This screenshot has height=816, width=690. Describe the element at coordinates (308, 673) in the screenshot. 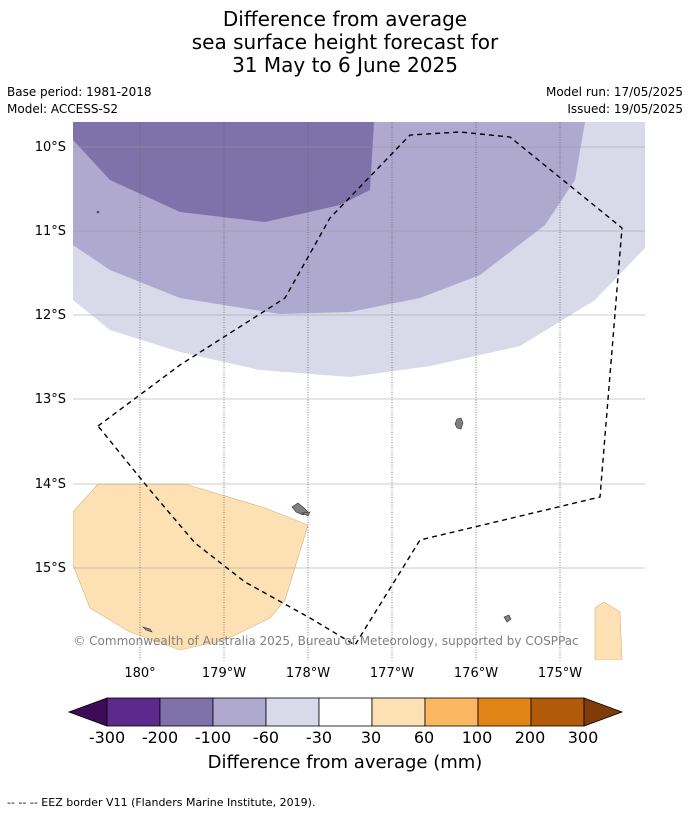

I see `lon-label: 178°W` at that location.